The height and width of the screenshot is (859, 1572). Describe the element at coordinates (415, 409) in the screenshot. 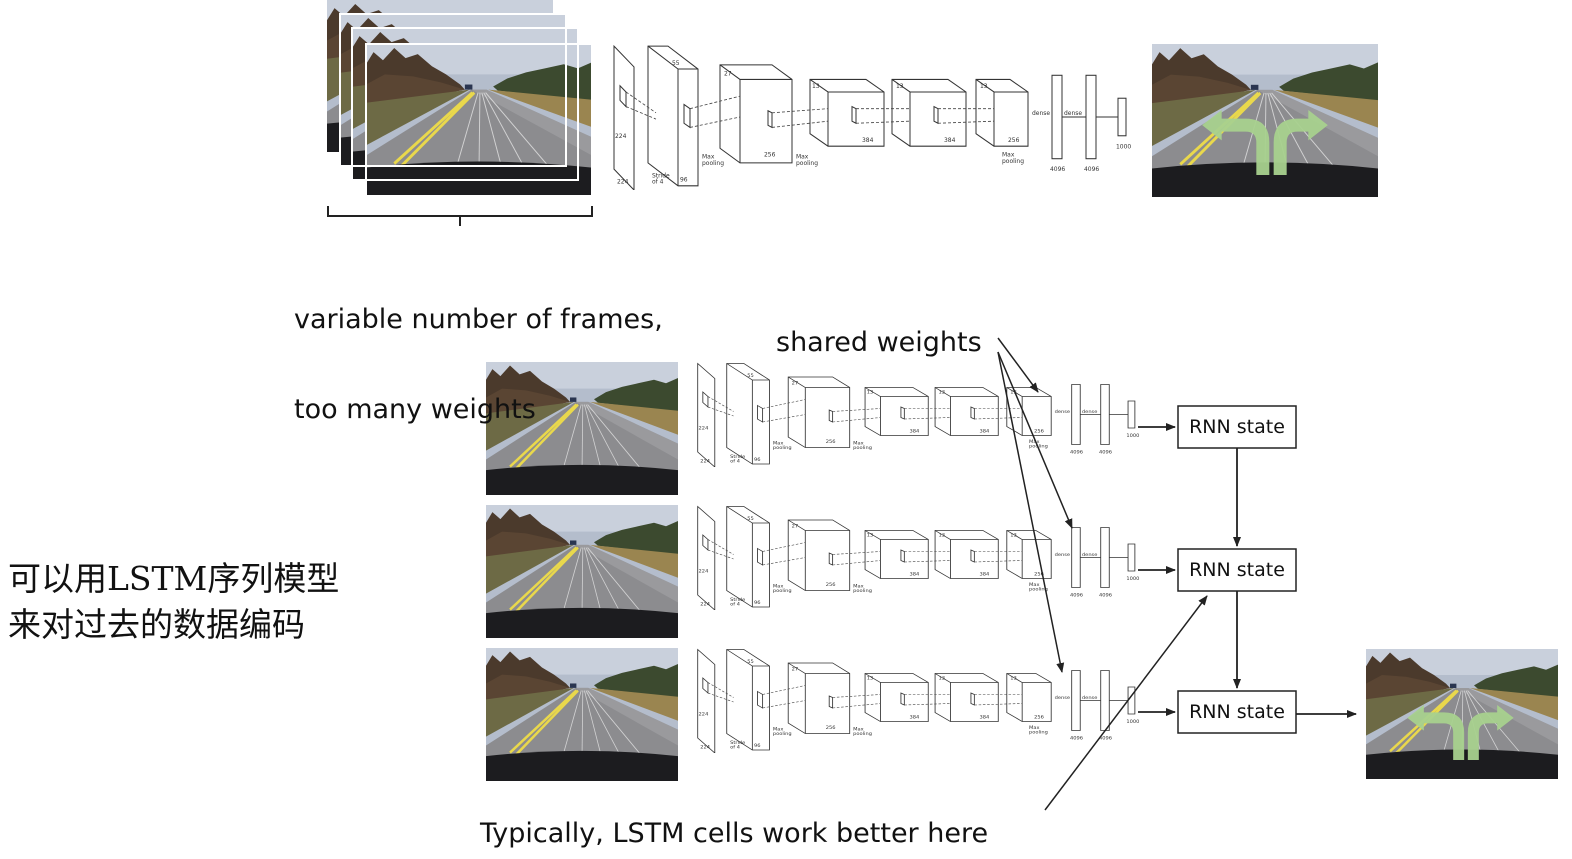

I see `frames-caption-line2: too many weights` at that location.